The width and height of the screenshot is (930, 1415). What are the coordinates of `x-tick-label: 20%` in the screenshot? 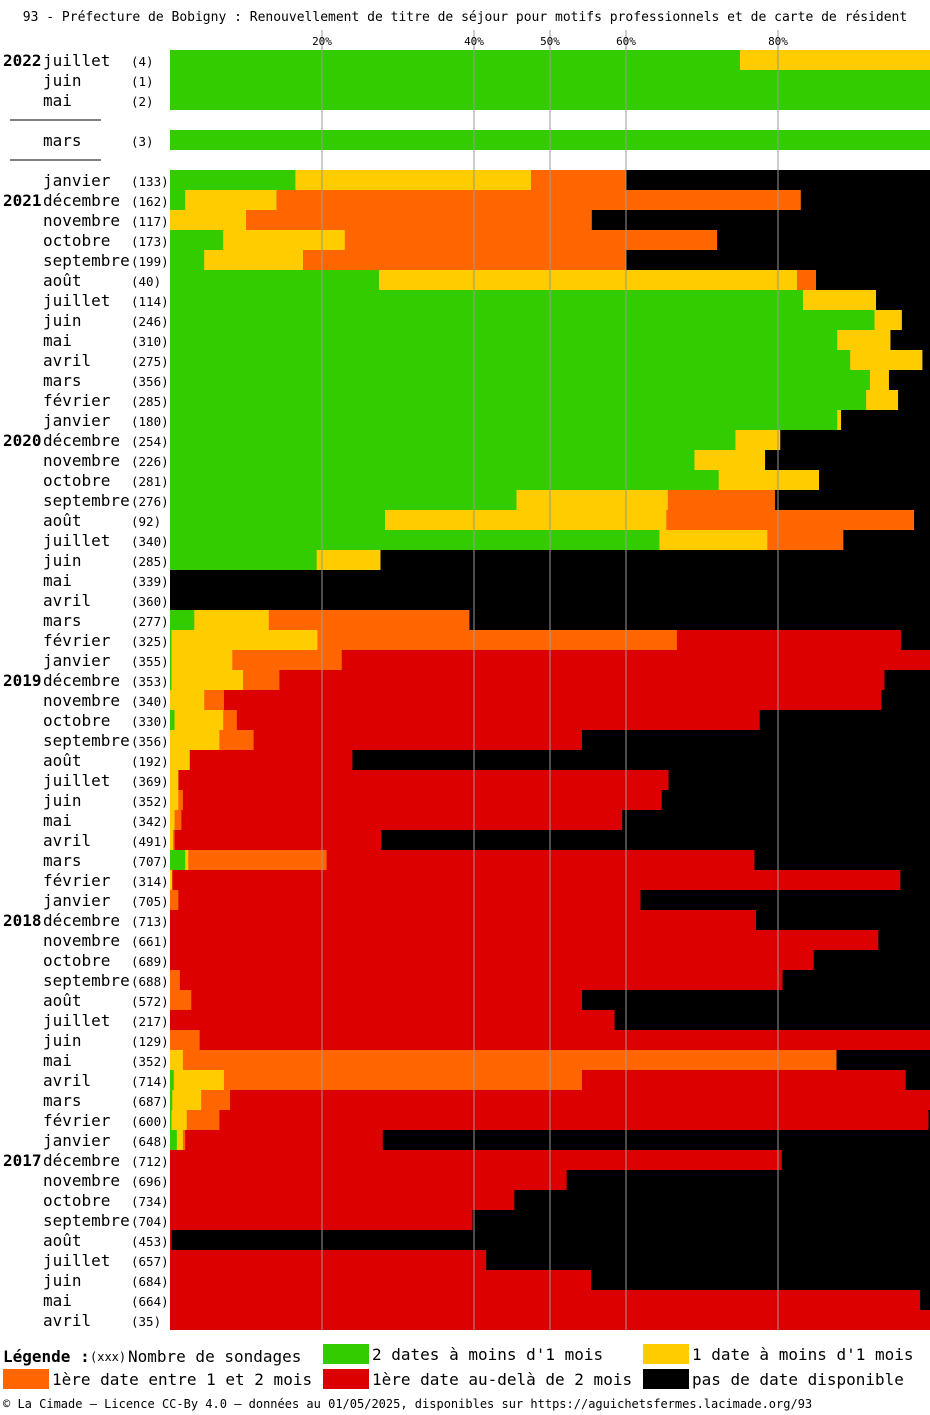 It's located at (322, 41).